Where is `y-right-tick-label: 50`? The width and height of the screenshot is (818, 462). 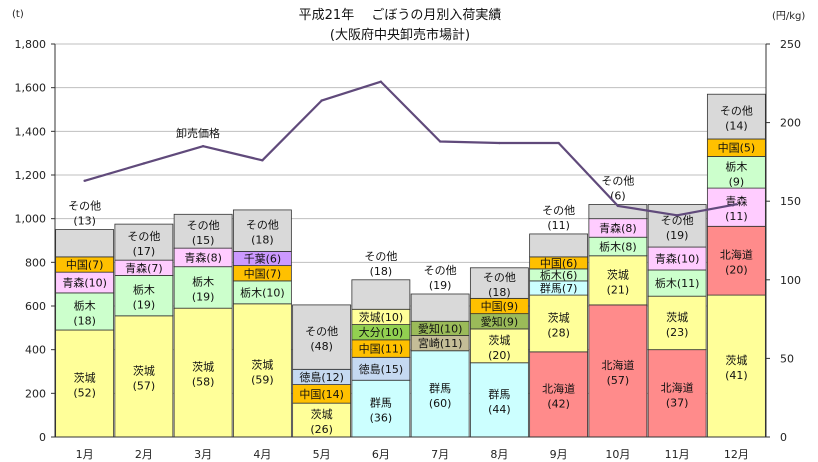
y-right-tick-label: 50 is located at coordinates (787, 358).